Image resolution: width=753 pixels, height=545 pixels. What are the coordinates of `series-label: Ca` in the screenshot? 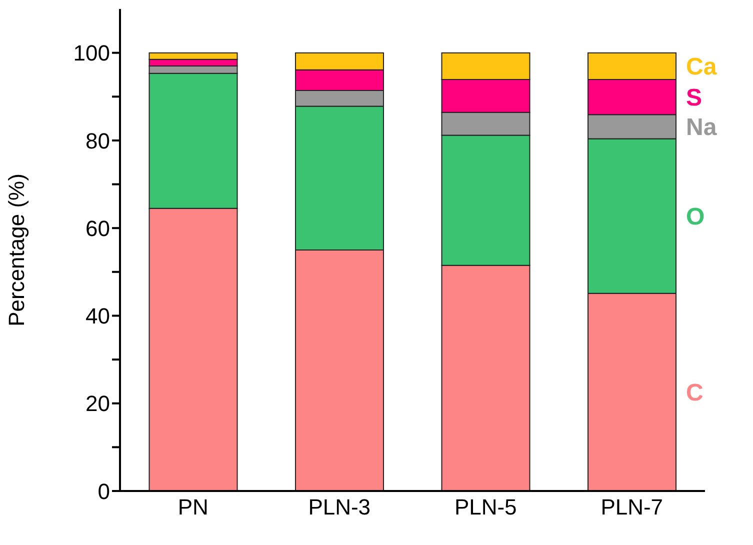 It's located at (702, 67).